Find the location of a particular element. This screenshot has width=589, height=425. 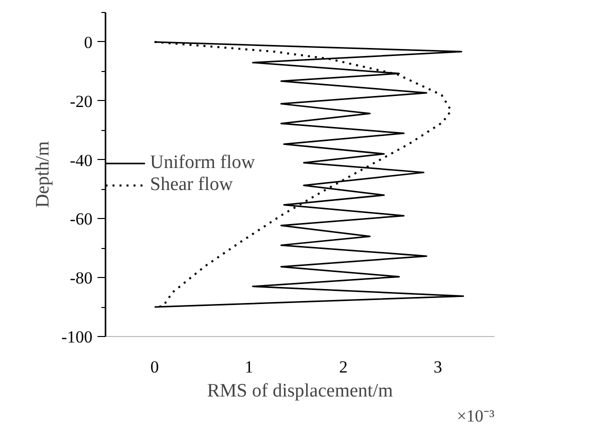

x-axis-title: RMS of displacement/m is located at coordinates (300, 391).